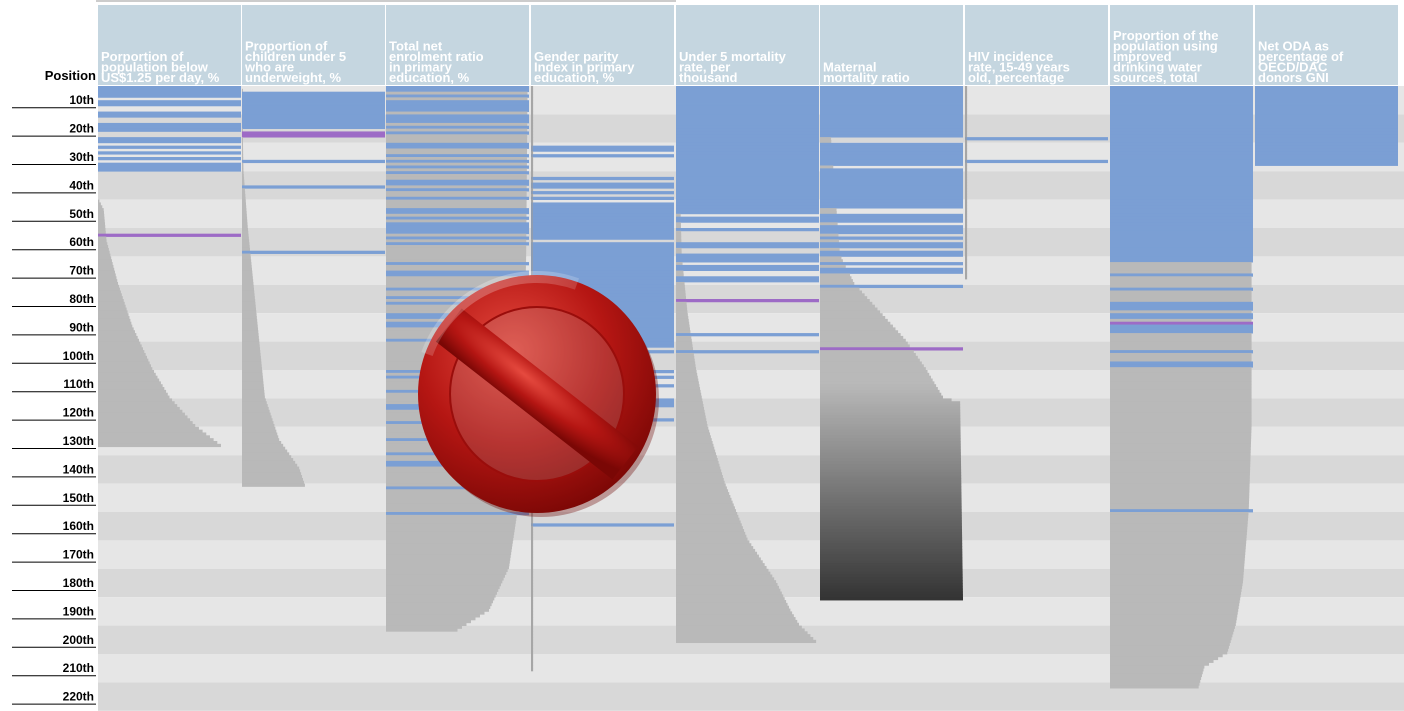 This screenshot has width=1404, height=711. Describe the element at coordinates (286, 46) in the screenshot. I see `column-header-line: Proportion of` at that location.